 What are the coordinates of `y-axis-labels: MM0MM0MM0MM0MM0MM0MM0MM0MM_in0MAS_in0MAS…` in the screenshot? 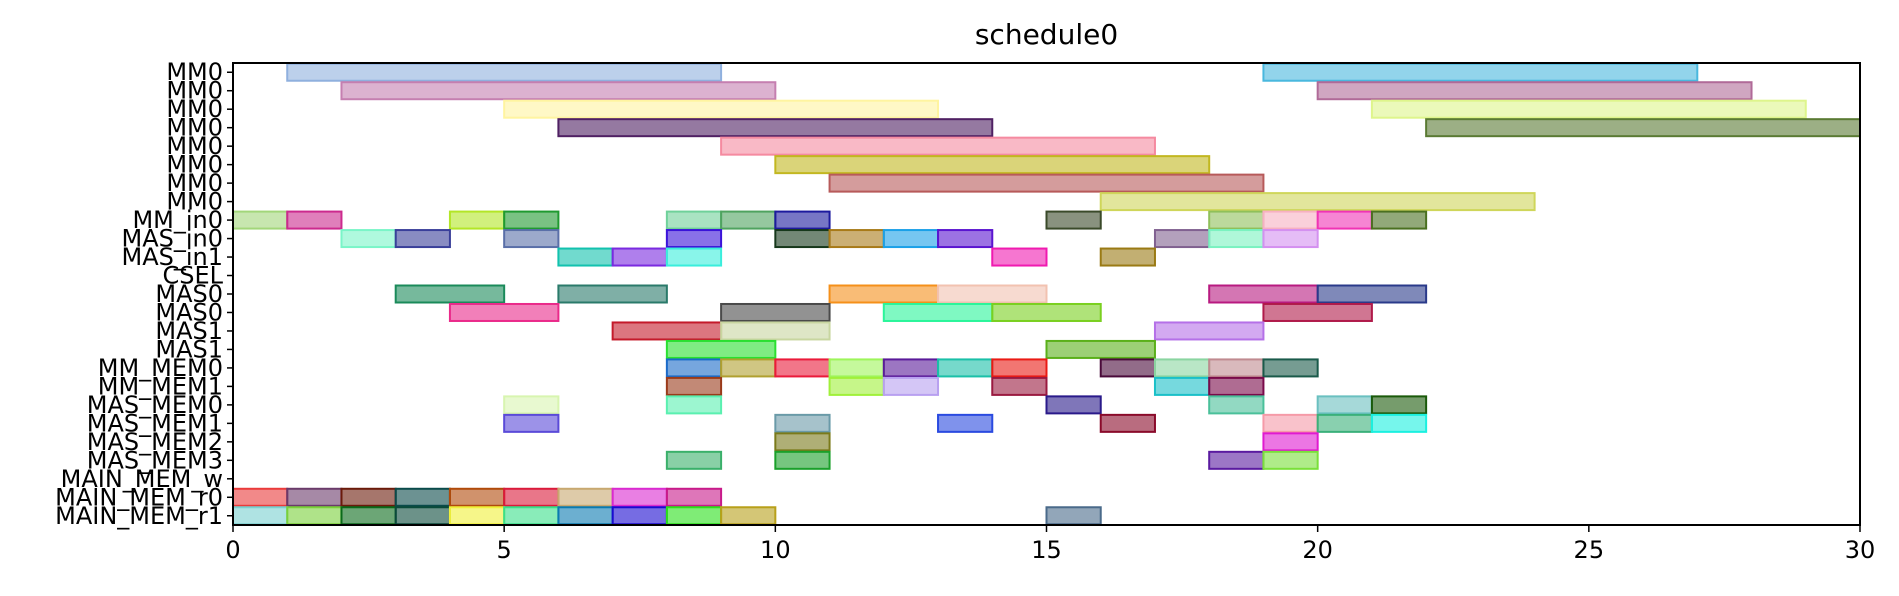 It's located at (144, 294).